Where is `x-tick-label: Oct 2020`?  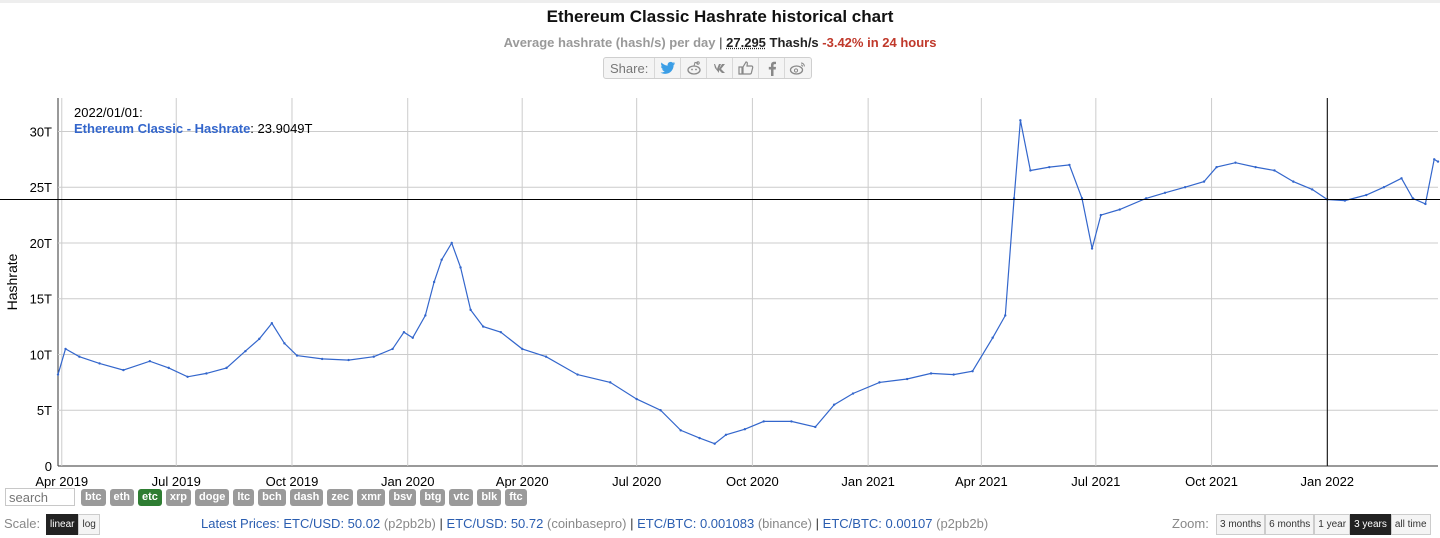
x-tick-label: Oct 2020 is located at coordinates (752, 481).